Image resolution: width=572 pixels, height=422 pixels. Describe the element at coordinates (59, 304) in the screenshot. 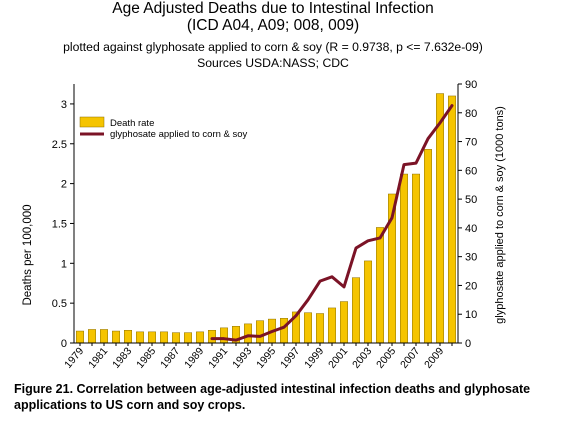

I see `y-tick-label: 0.5` at that location.